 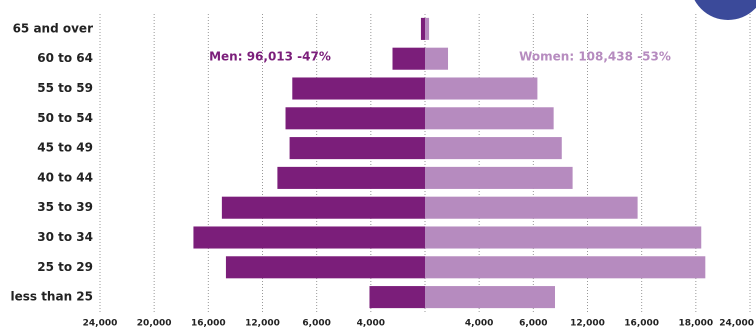 What do you see at coordinates (53, 28) in the screenshot?
I see `category-label: 65 and over` at bounding box center [53, 28].